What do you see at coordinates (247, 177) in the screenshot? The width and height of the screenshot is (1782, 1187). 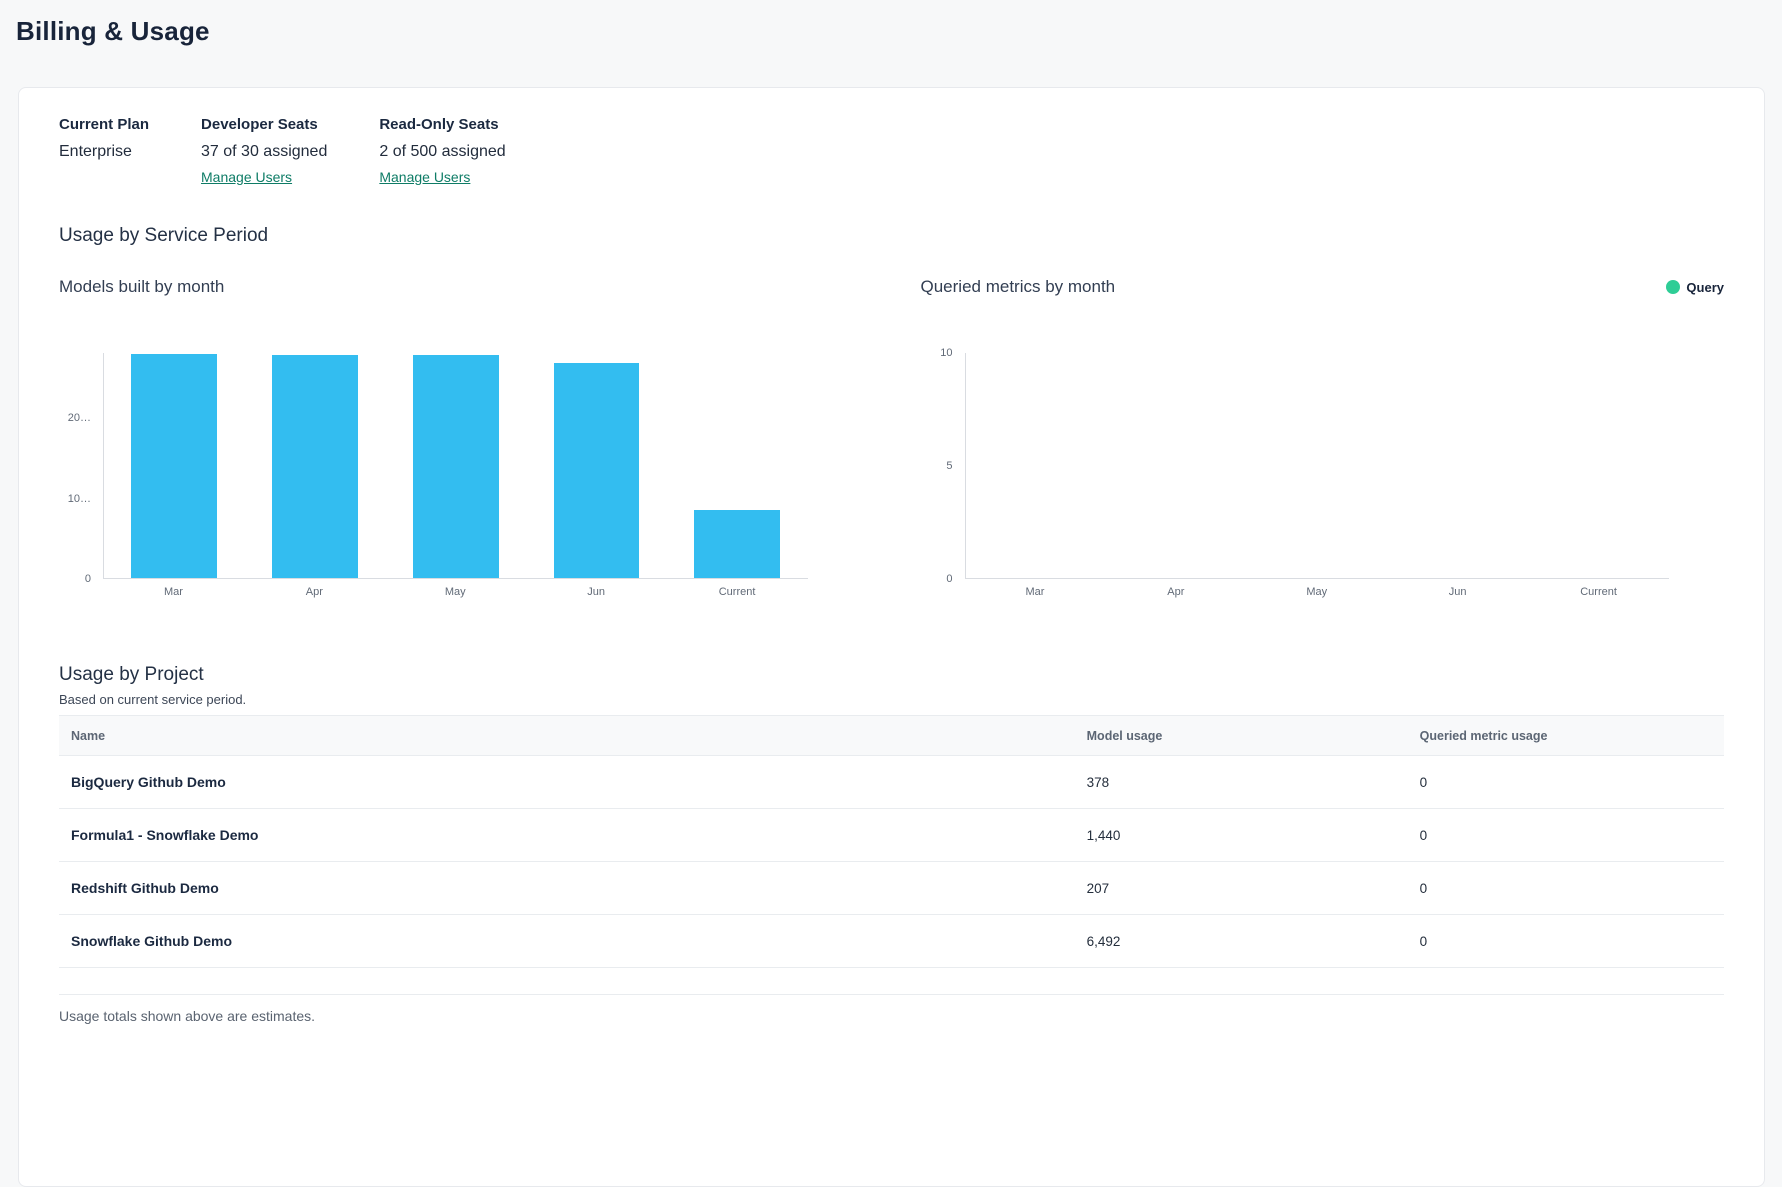 I see `manage-users-link-developer: Manage Users` at bounding box center [247, 177].